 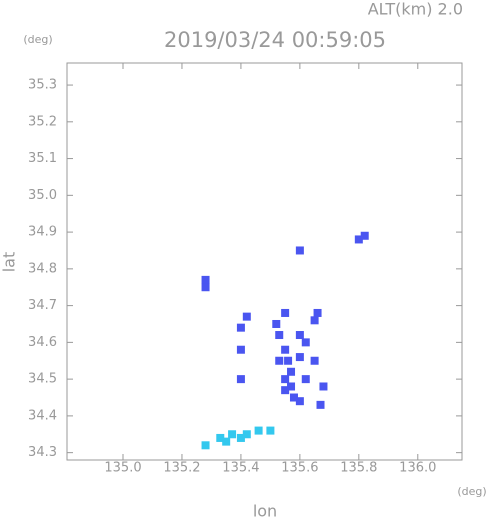 What do you see at coordinates (42, 85) in the screenshot?
I see `y-tick-label: 35.3` at bounding box center [42, 85].